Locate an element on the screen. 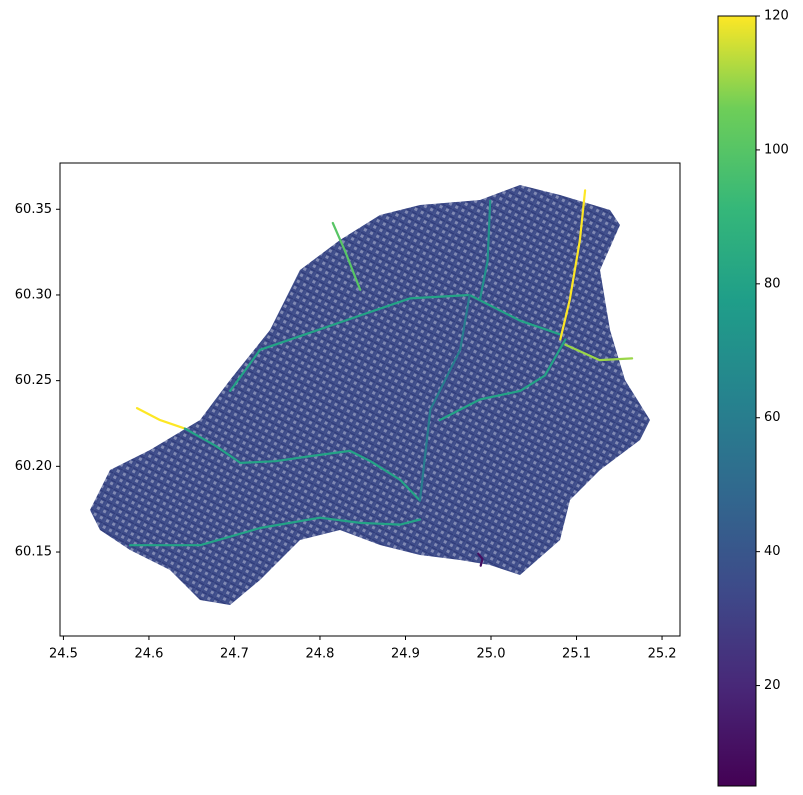 Image resolution: width=803 pixels, height=795 pixels. x-tick-label: 25.2 is located at coordinates (662, 654).